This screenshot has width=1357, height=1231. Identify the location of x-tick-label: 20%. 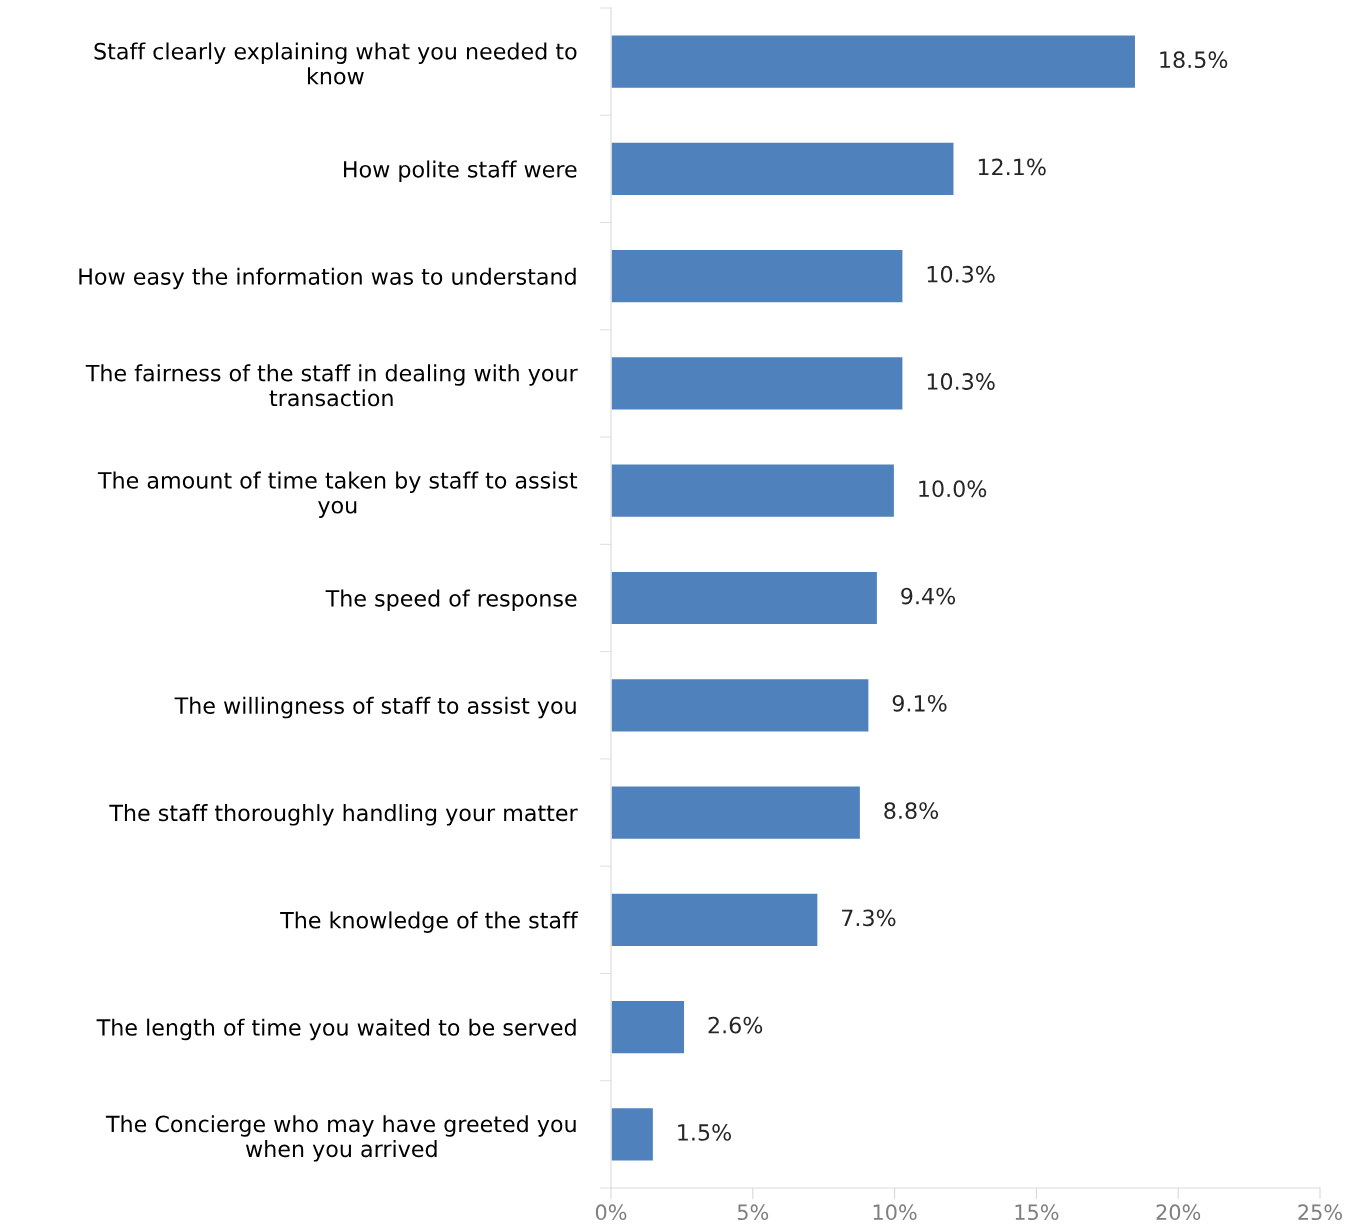
(1178, 1212).